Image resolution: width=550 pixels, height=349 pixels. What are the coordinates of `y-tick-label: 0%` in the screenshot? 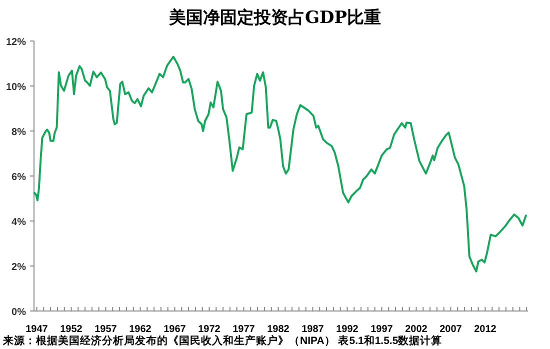 It's located at (19, 312).